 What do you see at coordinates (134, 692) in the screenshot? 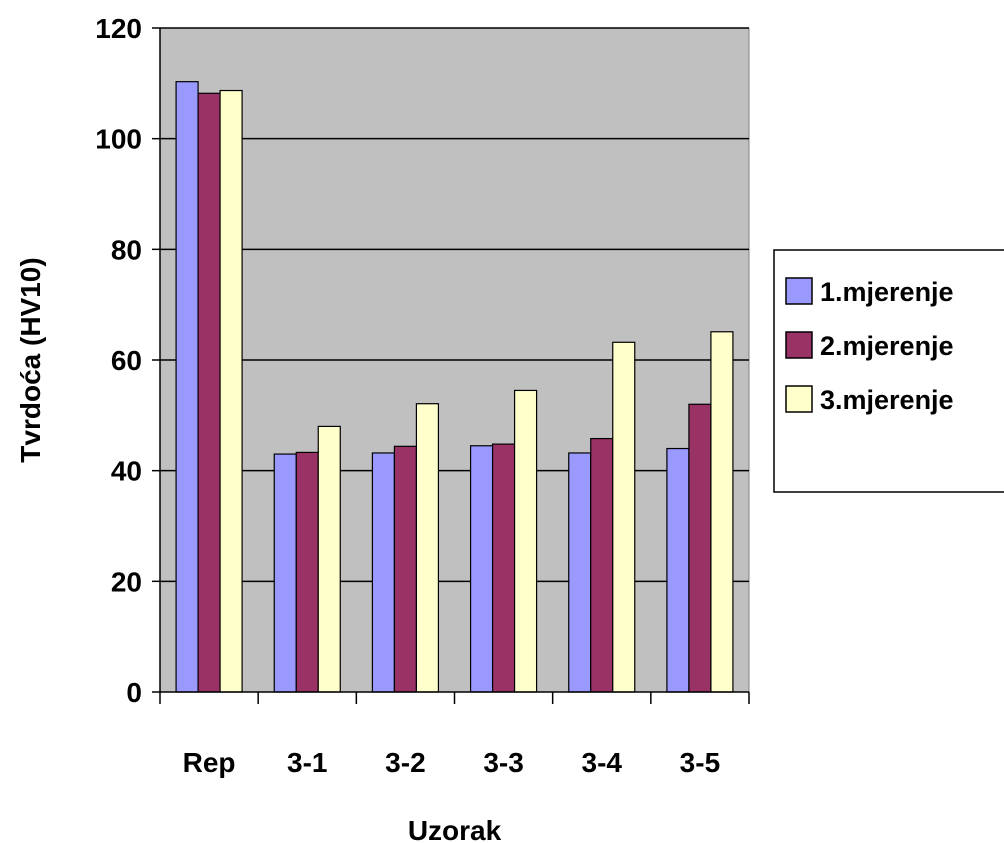
I see `y-tick-label: 0` at bounding box center [134, 692].